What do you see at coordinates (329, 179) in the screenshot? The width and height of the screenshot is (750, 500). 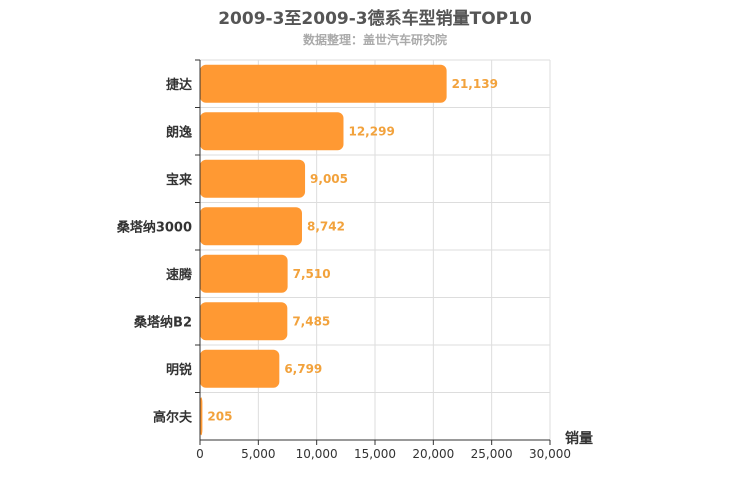 I see `value-label-2: 9,005` at bounding box center [329, 179].